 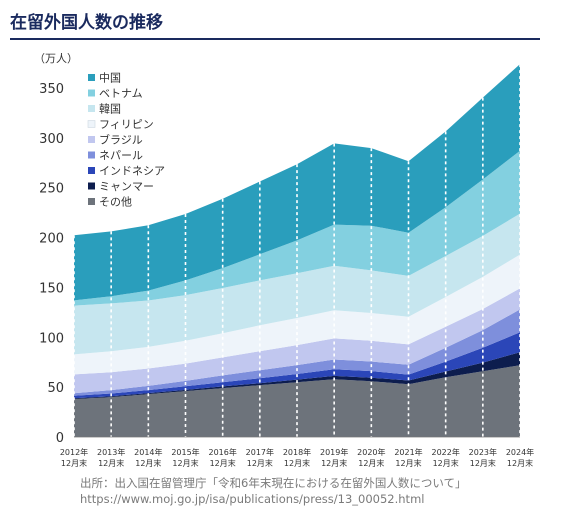 I want to click on x-tick-year: 2018年, so click(x=297, y=452).